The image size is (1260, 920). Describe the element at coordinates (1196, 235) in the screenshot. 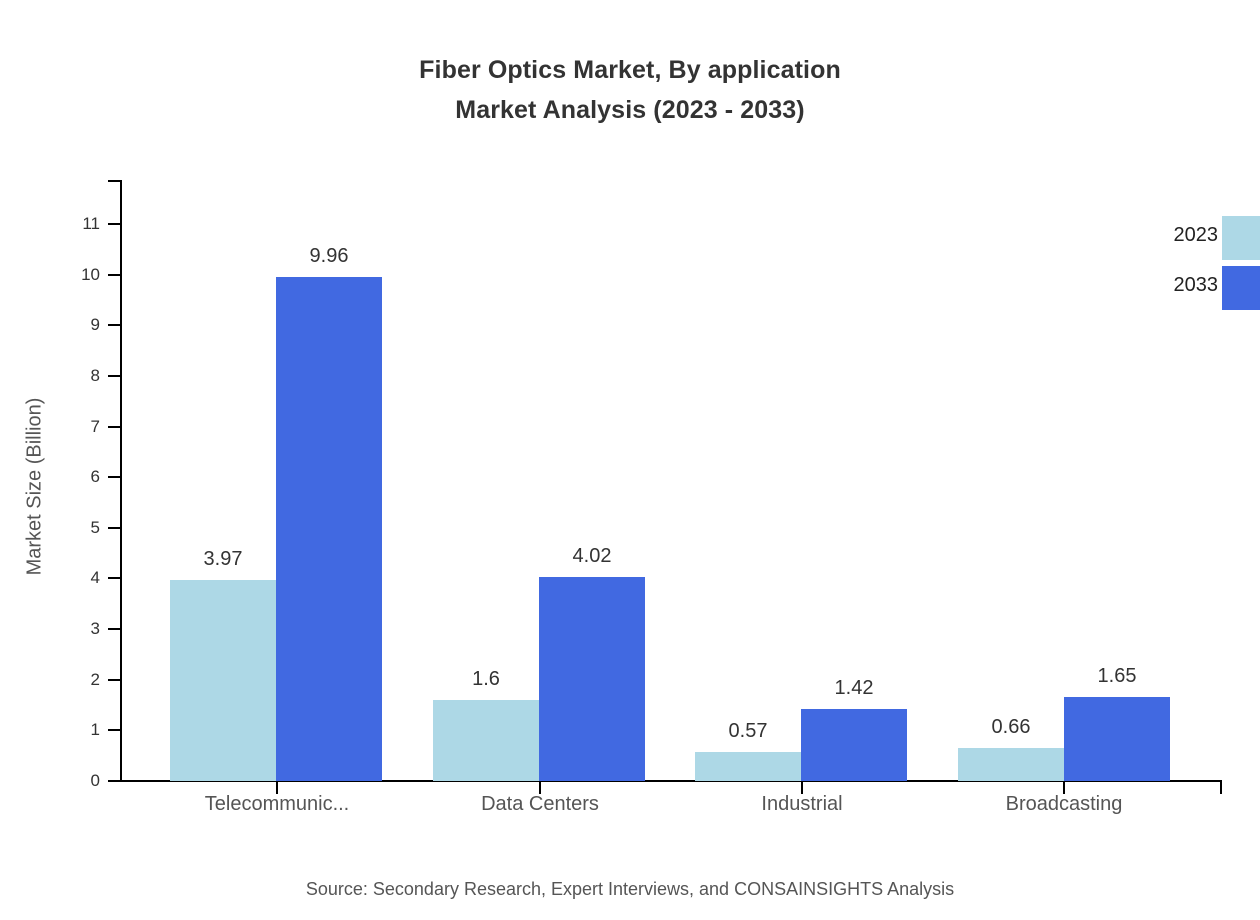

I see `legend-label-2023: 2023` at that location.